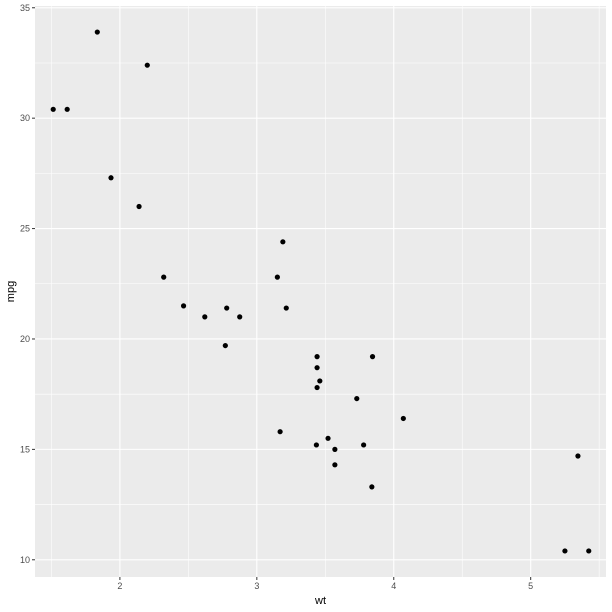  I want to click on x-tick-label: 2, so click(119, 586).